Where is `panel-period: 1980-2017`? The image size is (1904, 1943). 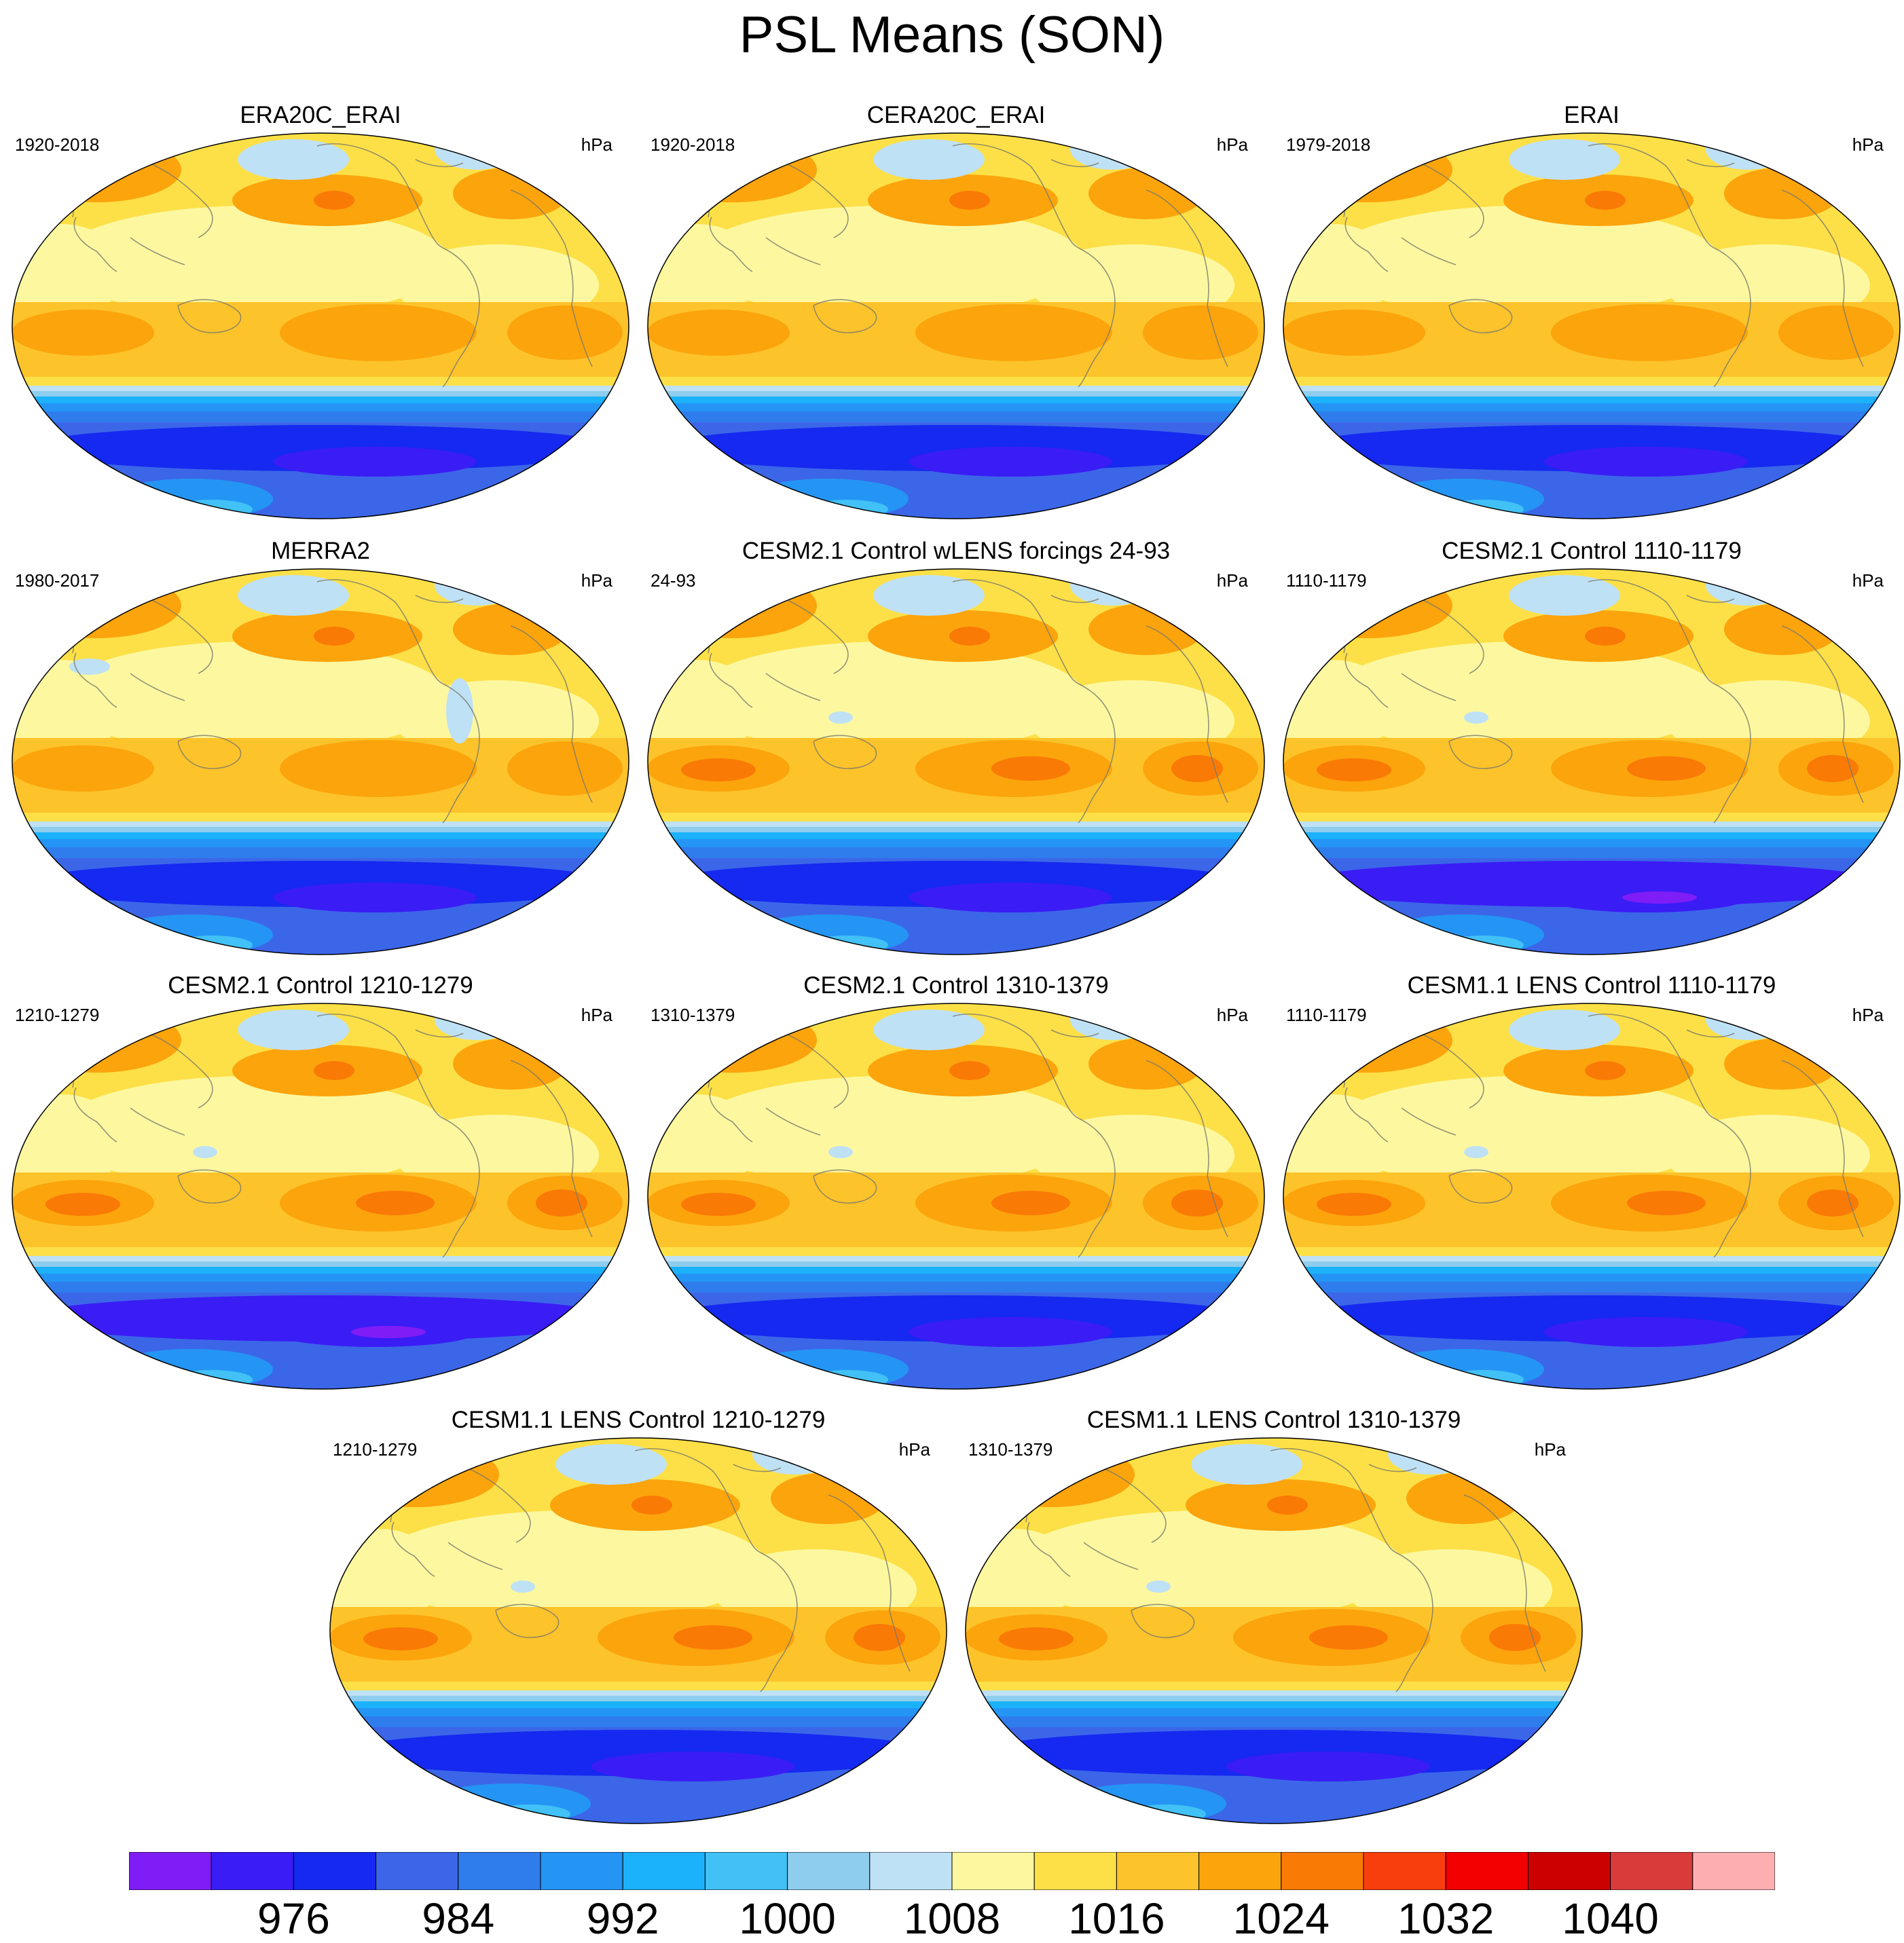 panel-period: 1980-2017 is located at coordinates (57, 580).